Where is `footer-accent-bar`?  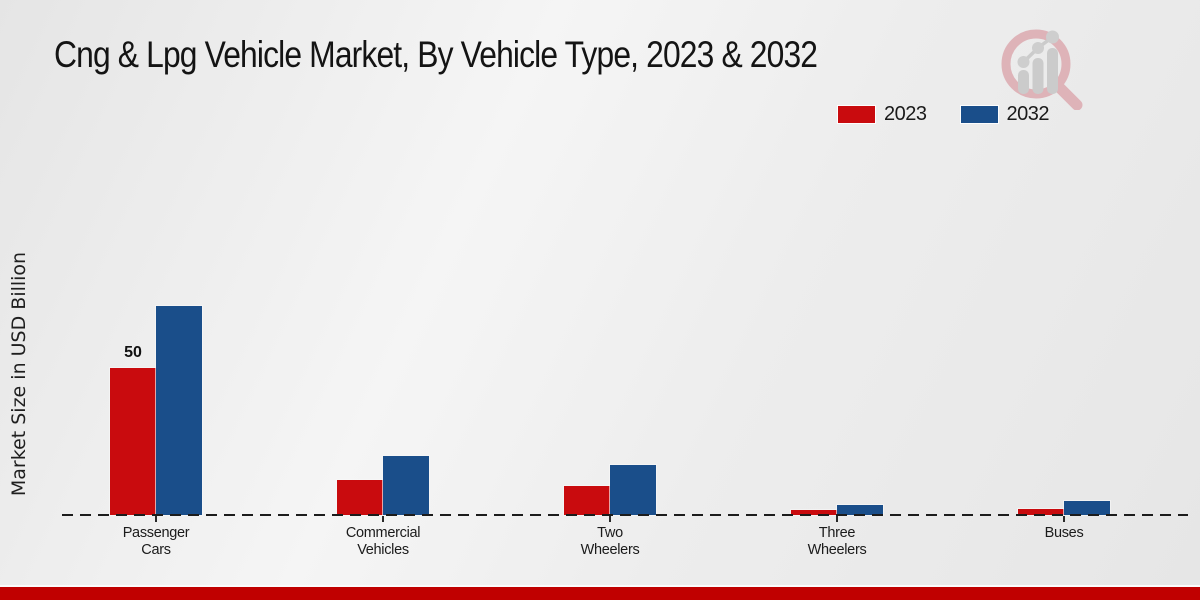
footer-accent-bar is located at coordinates (600, 593).